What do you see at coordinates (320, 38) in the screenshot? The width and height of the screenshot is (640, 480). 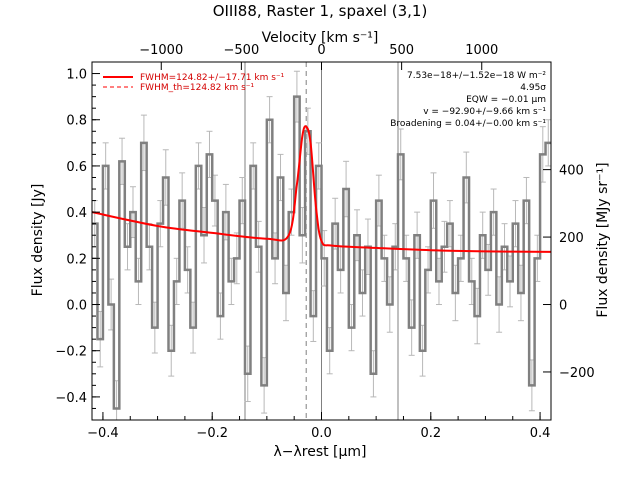 I see `top-axis-title: Velocity [km s⁻¹]` at bounding box center [320, 38].